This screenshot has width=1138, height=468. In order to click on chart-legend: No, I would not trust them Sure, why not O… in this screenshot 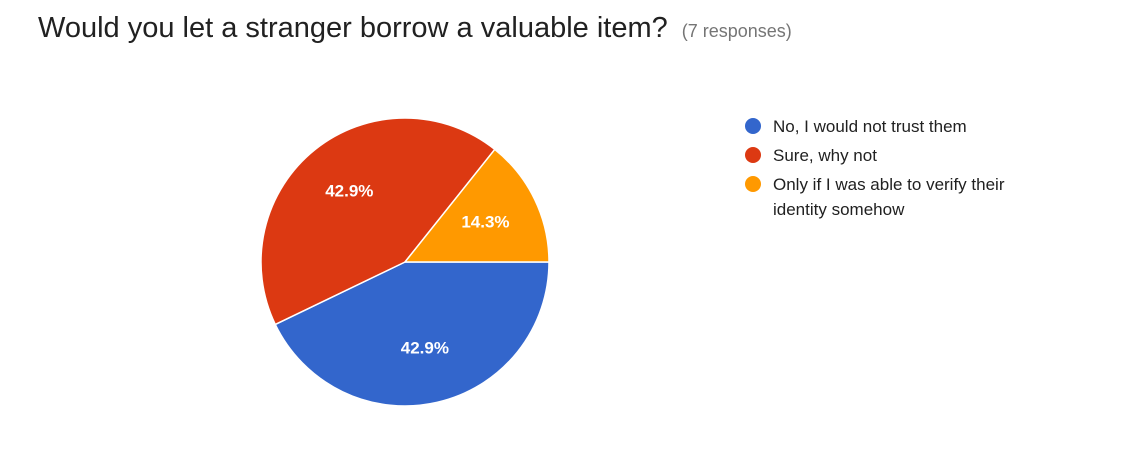, I will do `click(895, 172)`.